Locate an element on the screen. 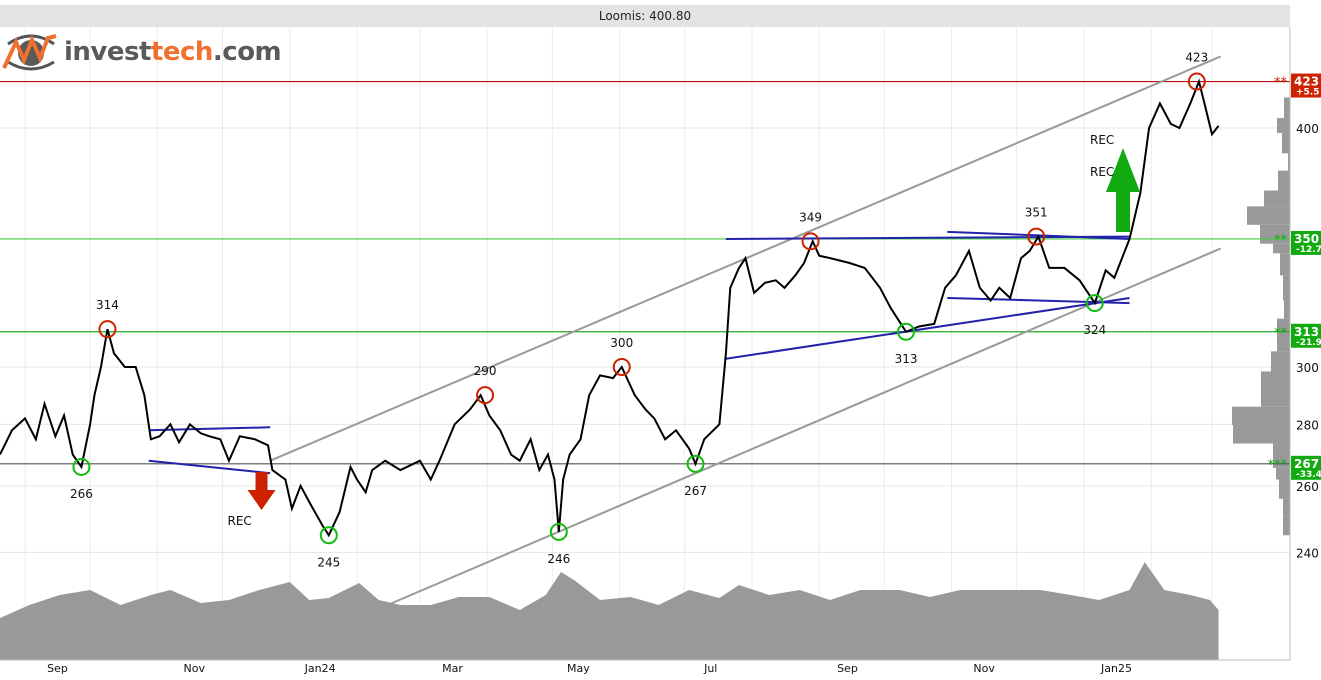 This screenshot has width=1321, height=680. logo-text: investtech.com is located at coordinates (173, 52).